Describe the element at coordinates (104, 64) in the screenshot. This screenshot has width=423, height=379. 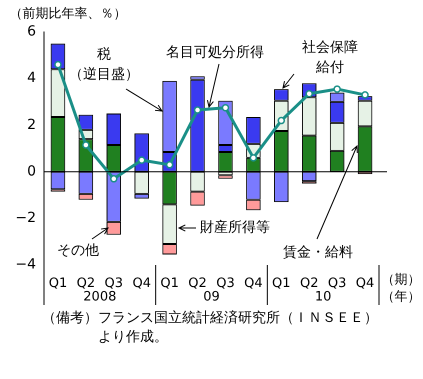
I see `series-label: 税（逆目盛）` at that location.